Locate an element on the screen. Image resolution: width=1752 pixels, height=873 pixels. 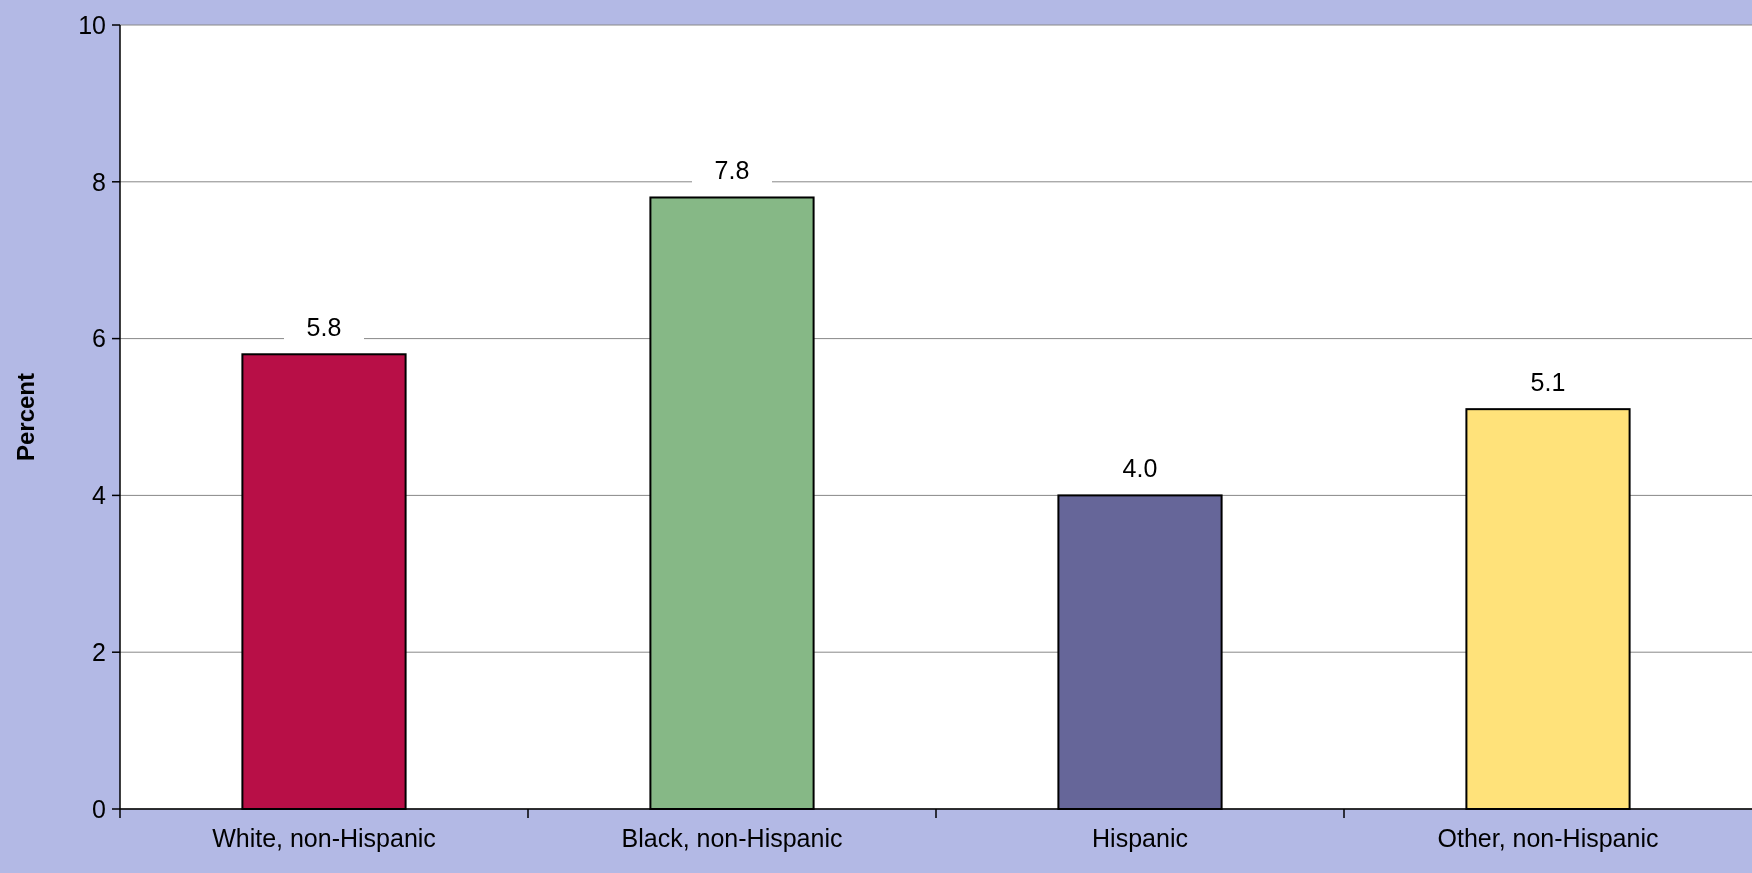
y-tick-label: 6 is located at coordinates (99, 338).